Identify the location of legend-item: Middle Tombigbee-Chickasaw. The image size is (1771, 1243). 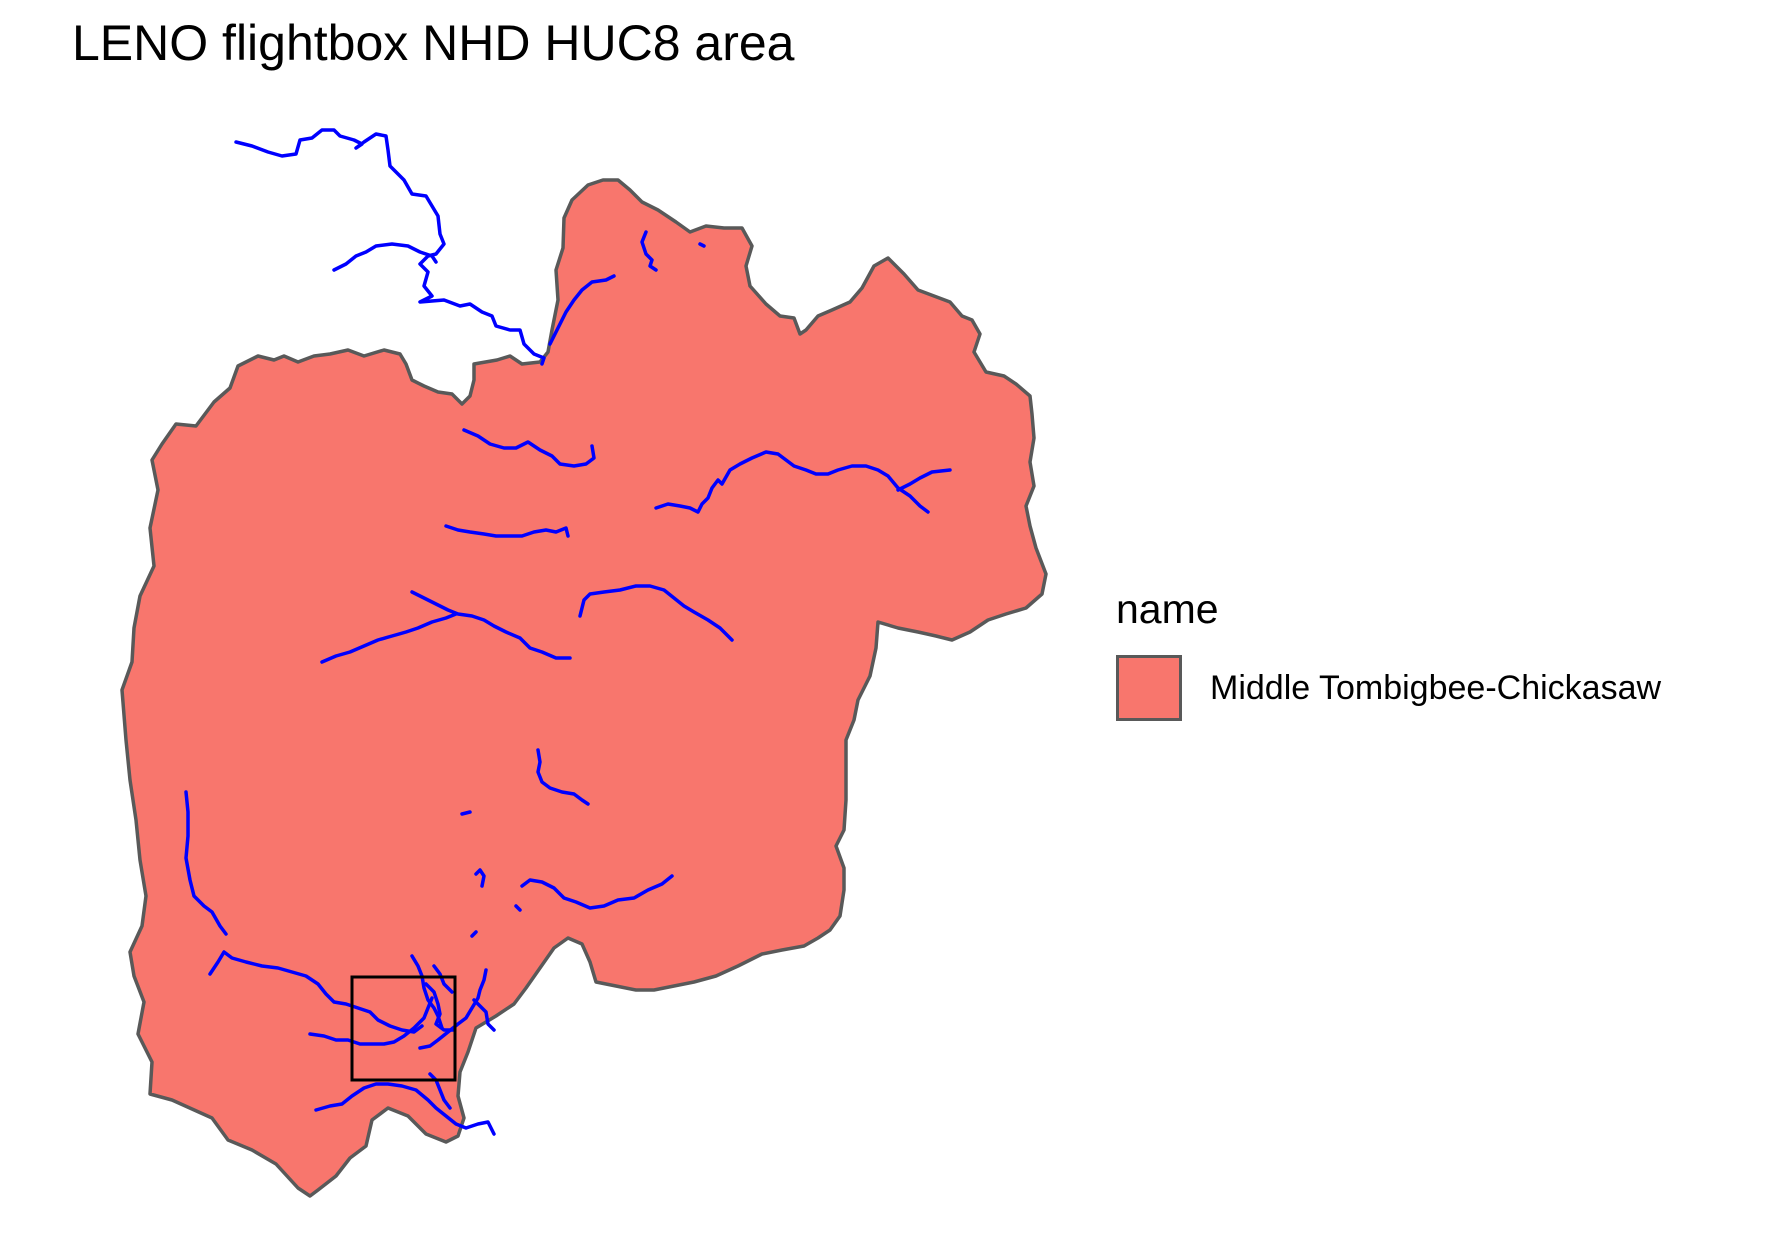
(1388, 688).